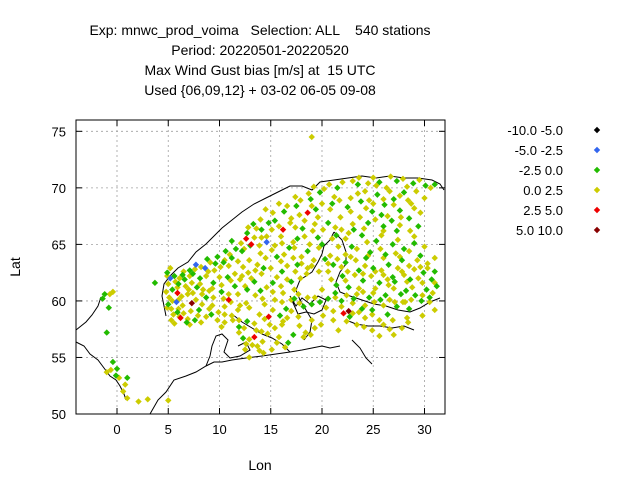 The width and height of the screenshot is (640, 480). I want to click on y-tick-label: 60, so click(59, 301).